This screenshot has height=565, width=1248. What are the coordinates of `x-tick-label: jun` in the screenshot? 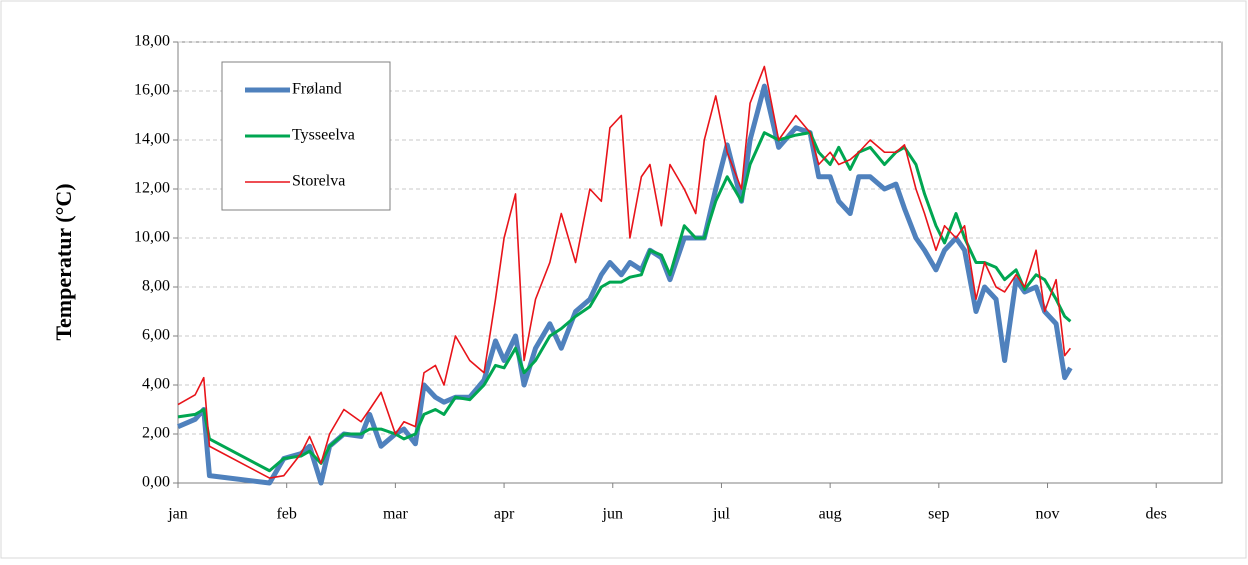 It's located at (612, 514).